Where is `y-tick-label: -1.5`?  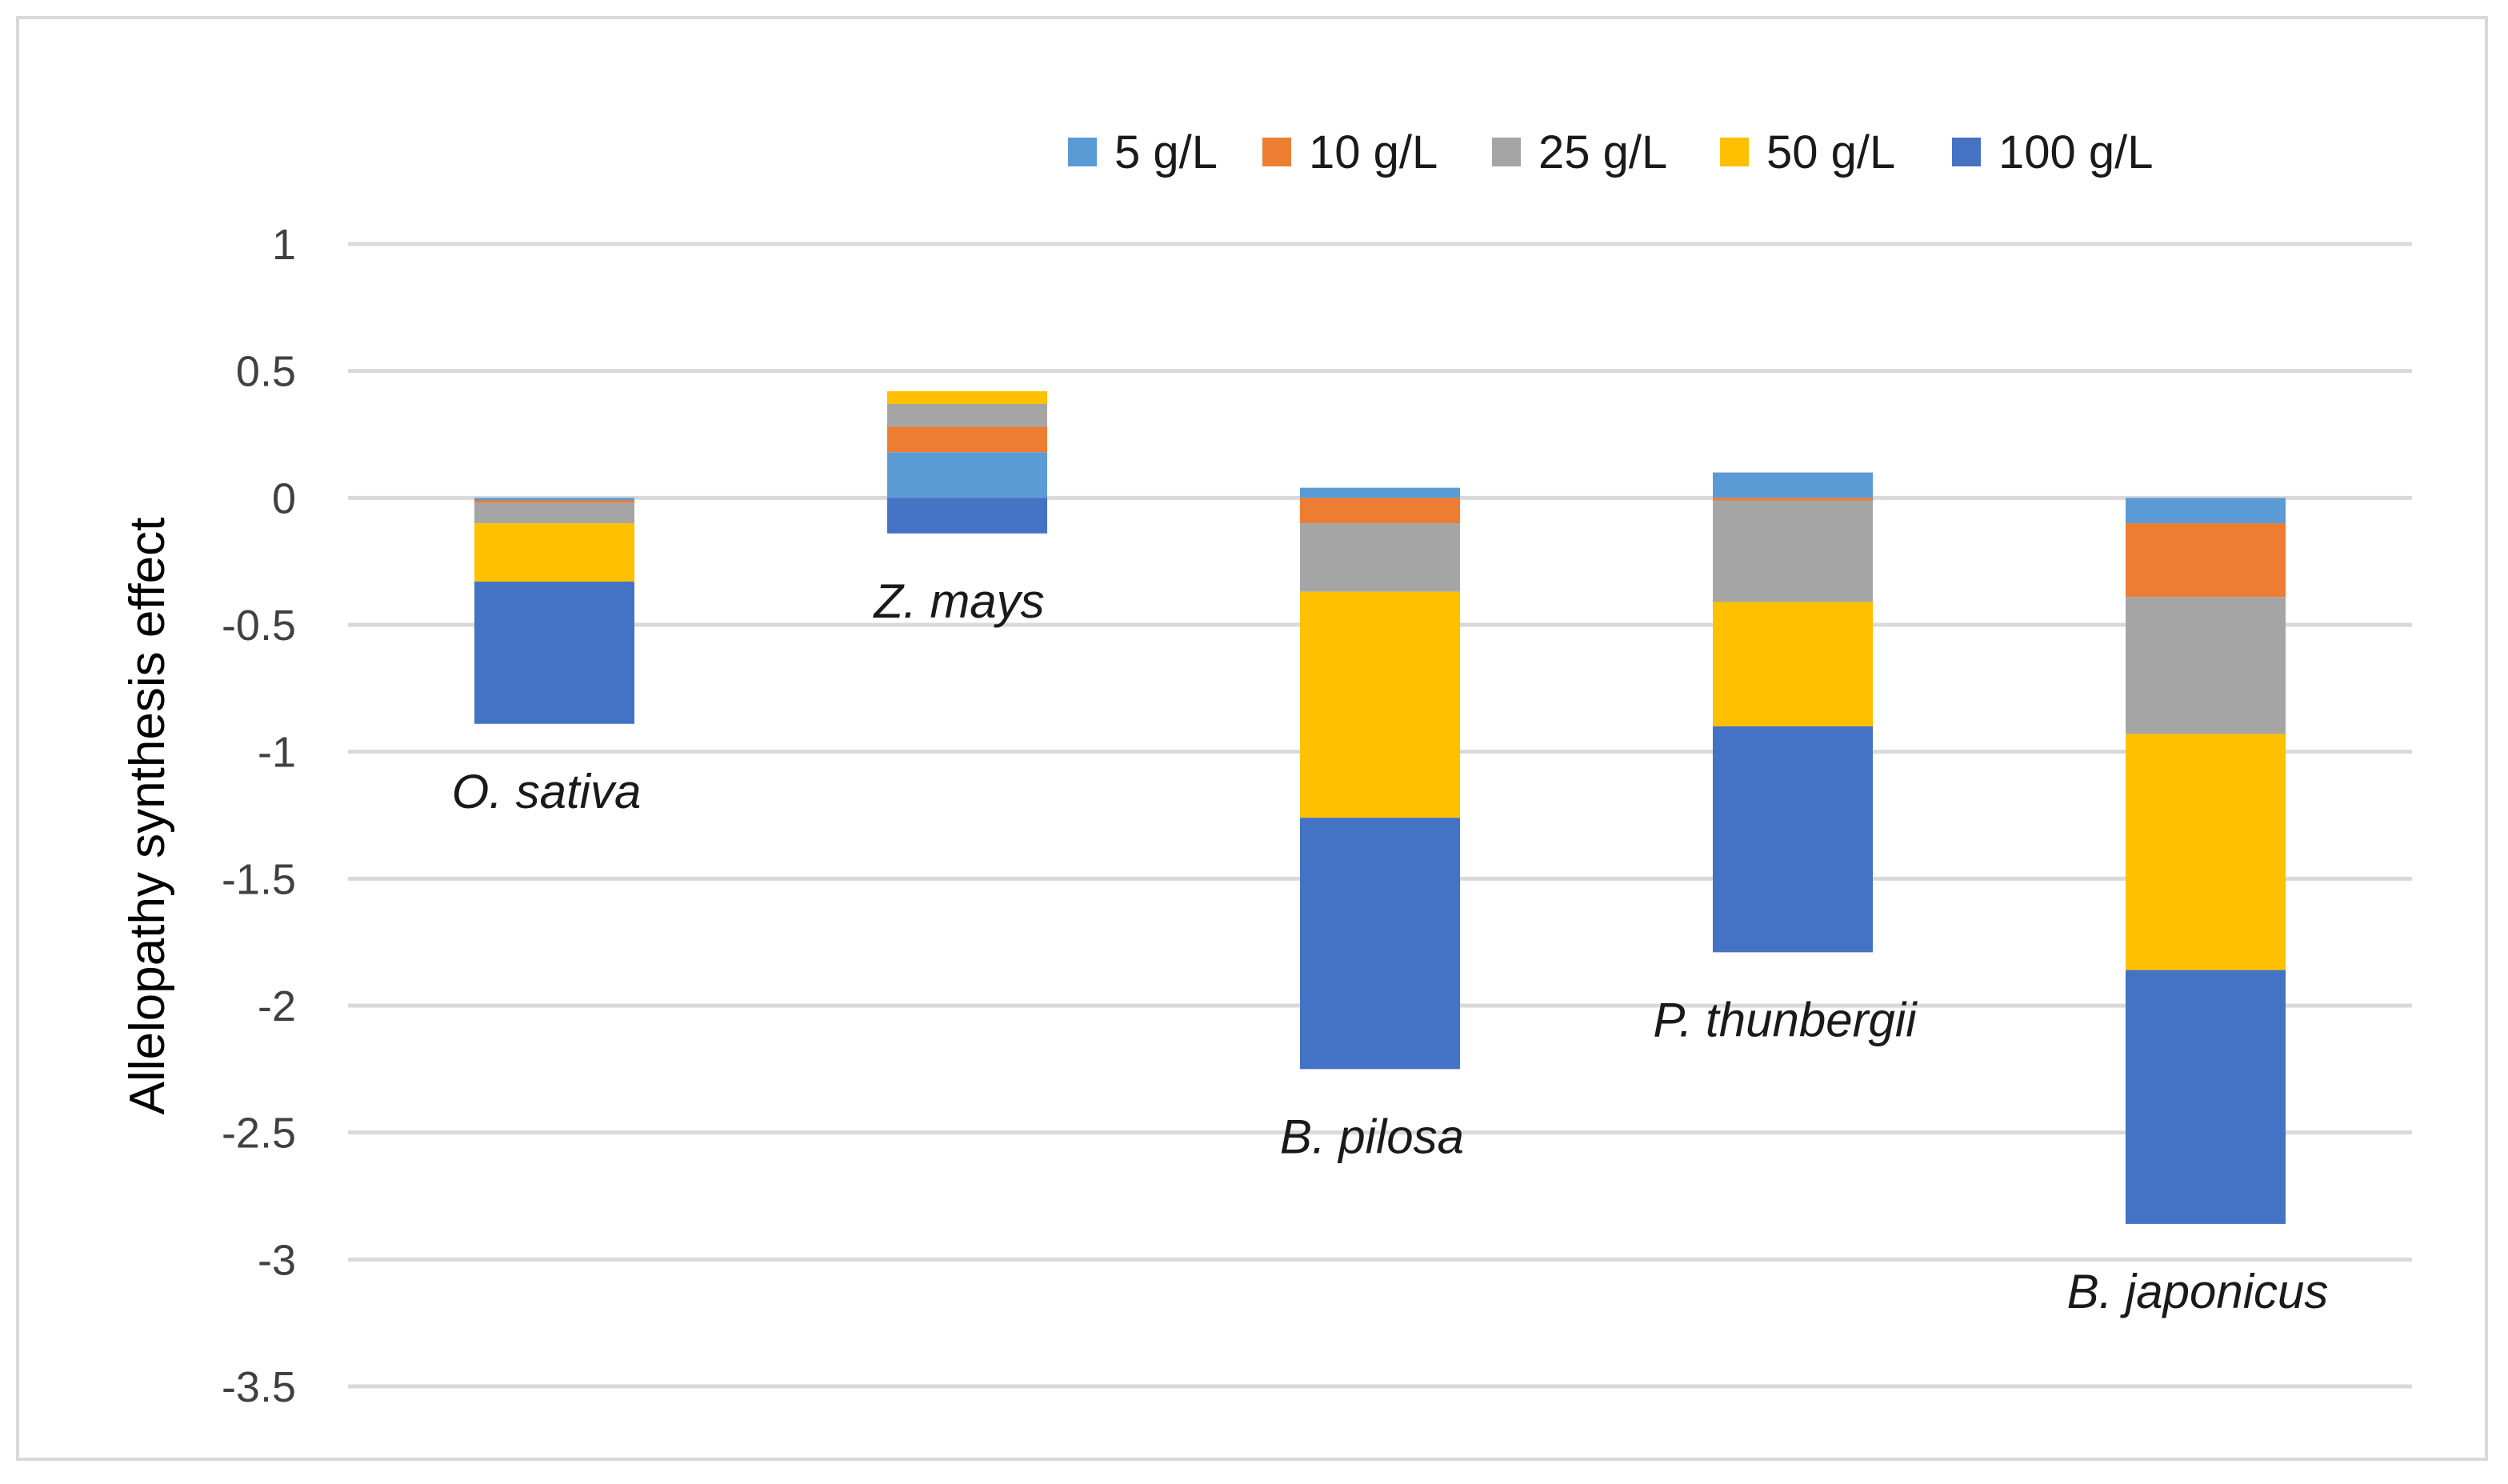
y-tick-label: -1.5 is located at coordinates (259, 879).